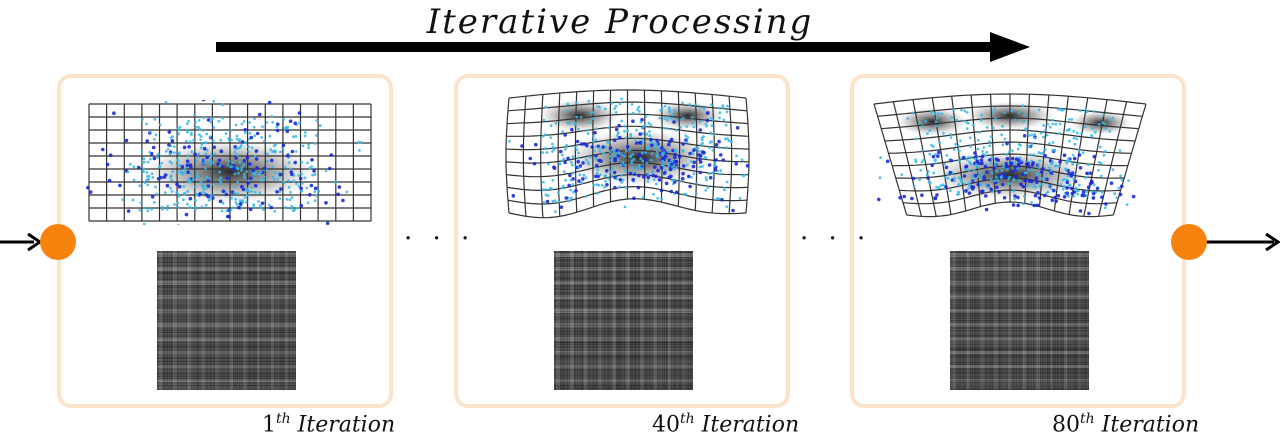 The height and width of the screenshot is (446, 1280). Describe the element at coordinates (620, 22) in the screenshot. I see `diagram-title: Iterative Processing` at that location.